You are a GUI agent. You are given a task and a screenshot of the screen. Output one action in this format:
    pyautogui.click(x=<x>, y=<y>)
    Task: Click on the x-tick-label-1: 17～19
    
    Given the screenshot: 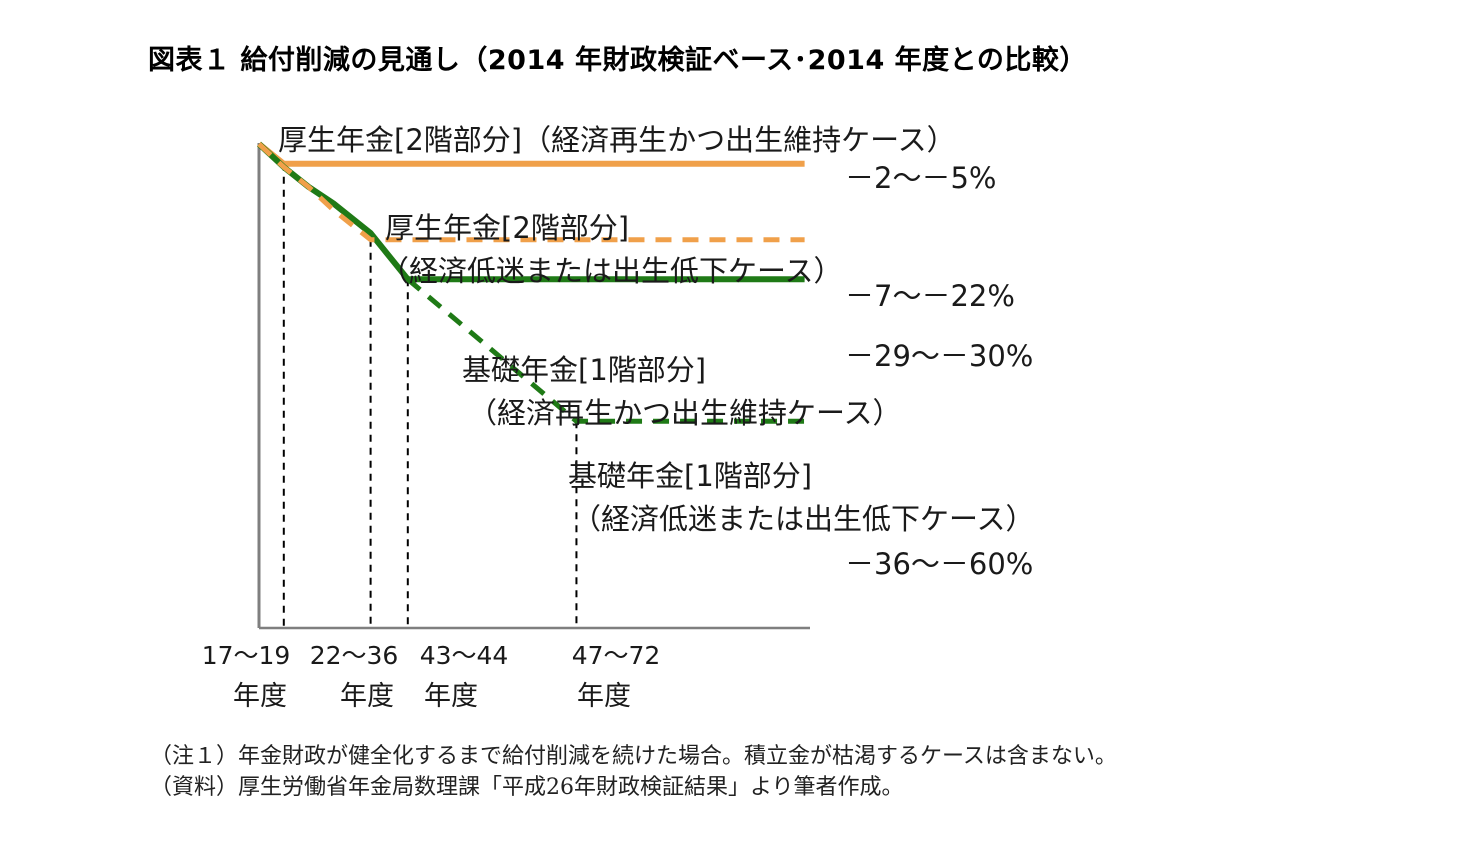 What is the action you would take?
    pyautogui.click(x=246, y=655)
    